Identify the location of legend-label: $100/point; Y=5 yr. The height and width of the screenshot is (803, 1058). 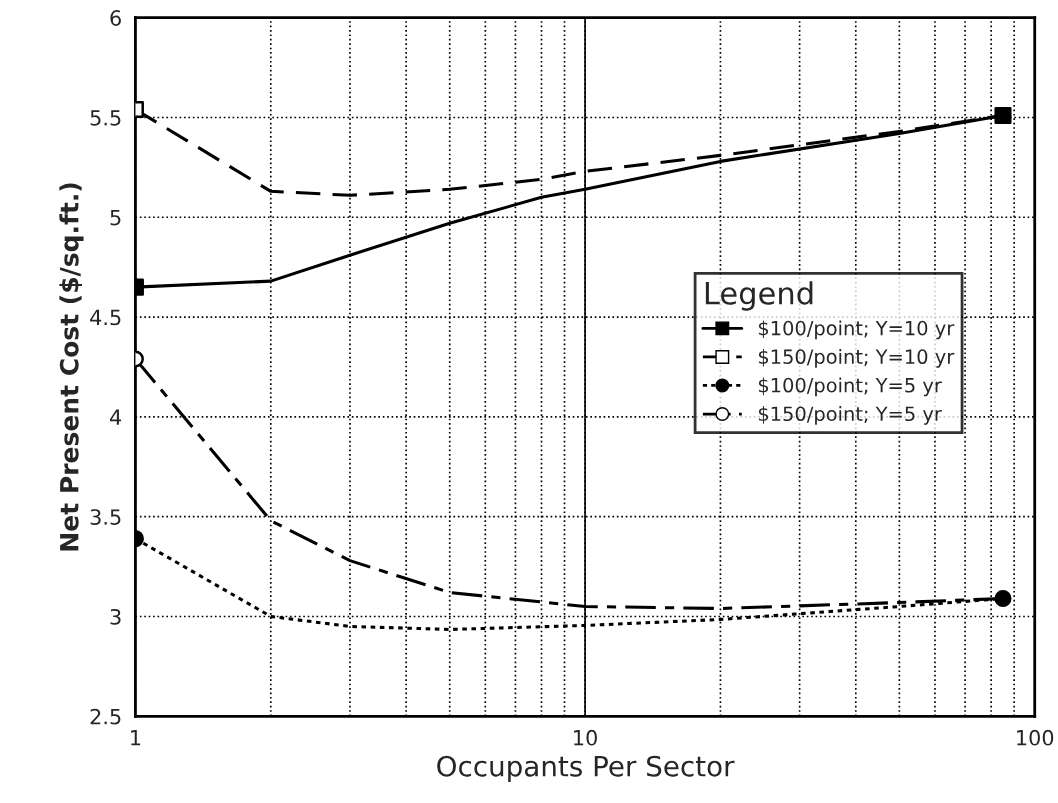
(850, 387).